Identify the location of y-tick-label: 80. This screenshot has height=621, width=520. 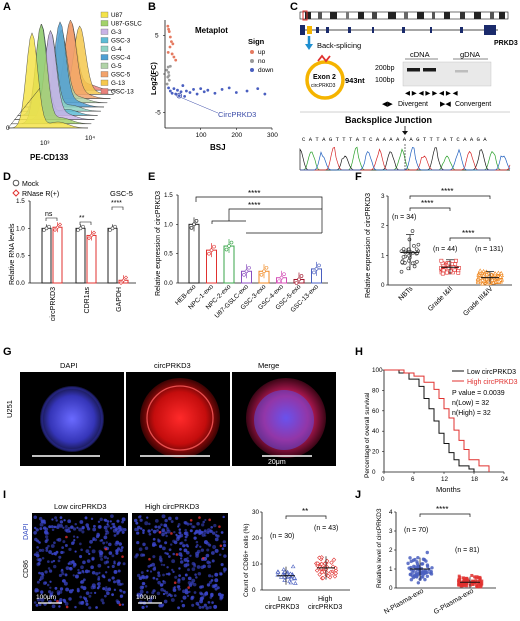
(376, 390).